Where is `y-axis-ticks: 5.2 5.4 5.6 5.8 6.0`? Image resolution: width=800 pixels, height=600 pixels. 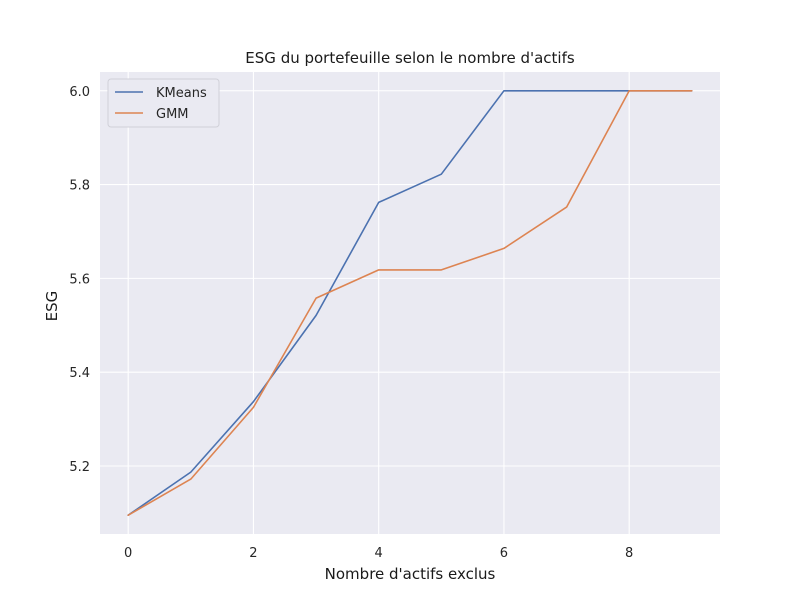
y-axis-ticks: 5.2 5.4 5.6 5.8 6.0 is located at coordinates (79, 280).